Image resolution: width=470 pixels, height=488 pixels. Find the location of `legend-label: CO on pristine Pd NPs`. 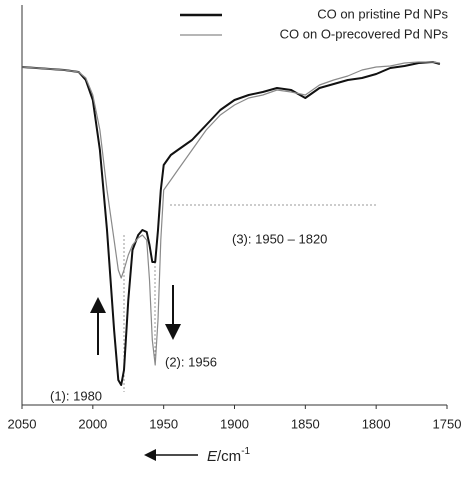

legend-label: CO on pristine Pd NPs is located at coordinates (382, 13).